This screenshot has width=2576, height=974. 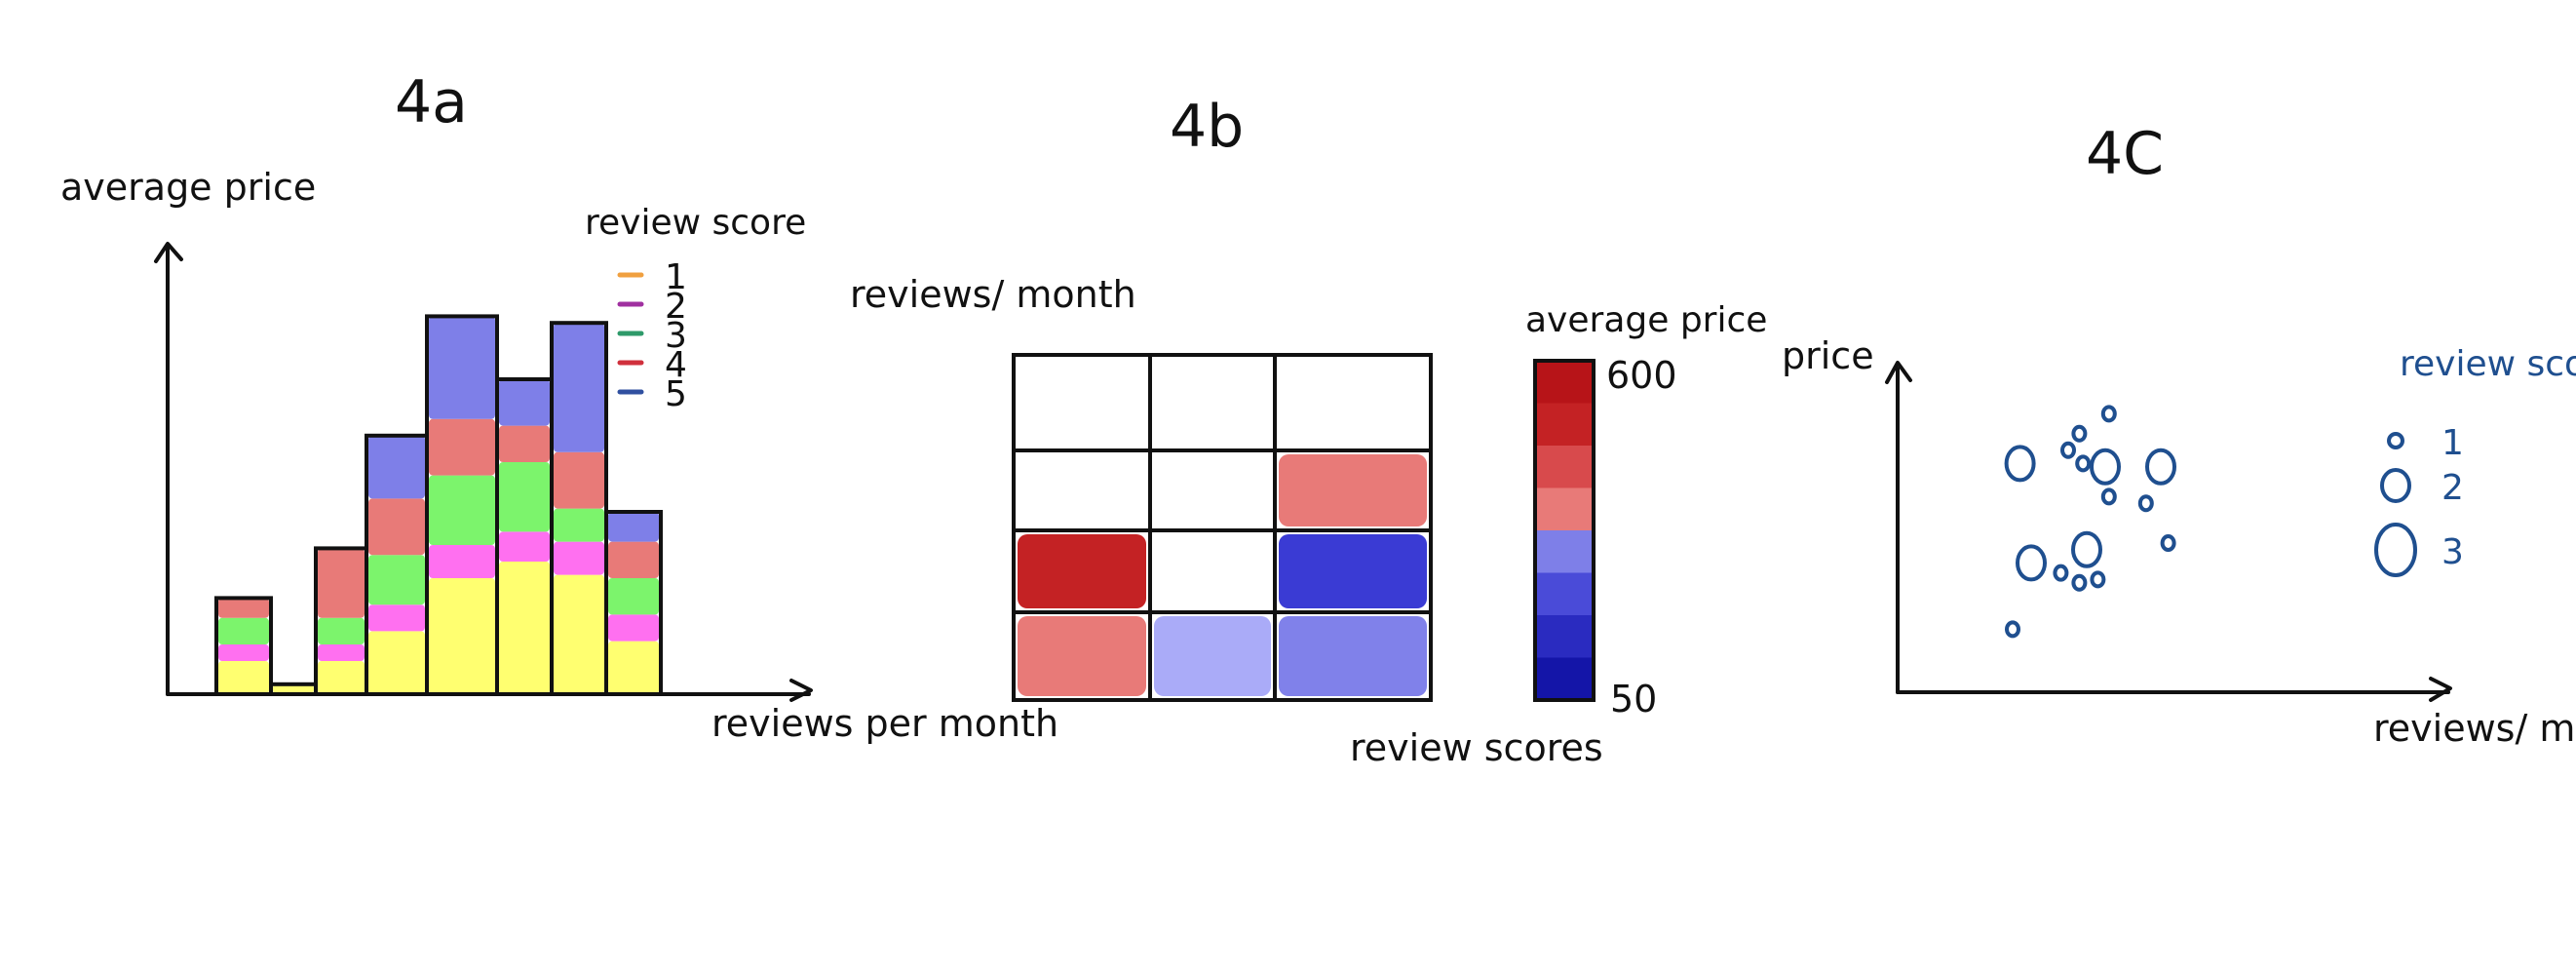 I want to click on chart-4a-bars, so click(x=438, y=505).